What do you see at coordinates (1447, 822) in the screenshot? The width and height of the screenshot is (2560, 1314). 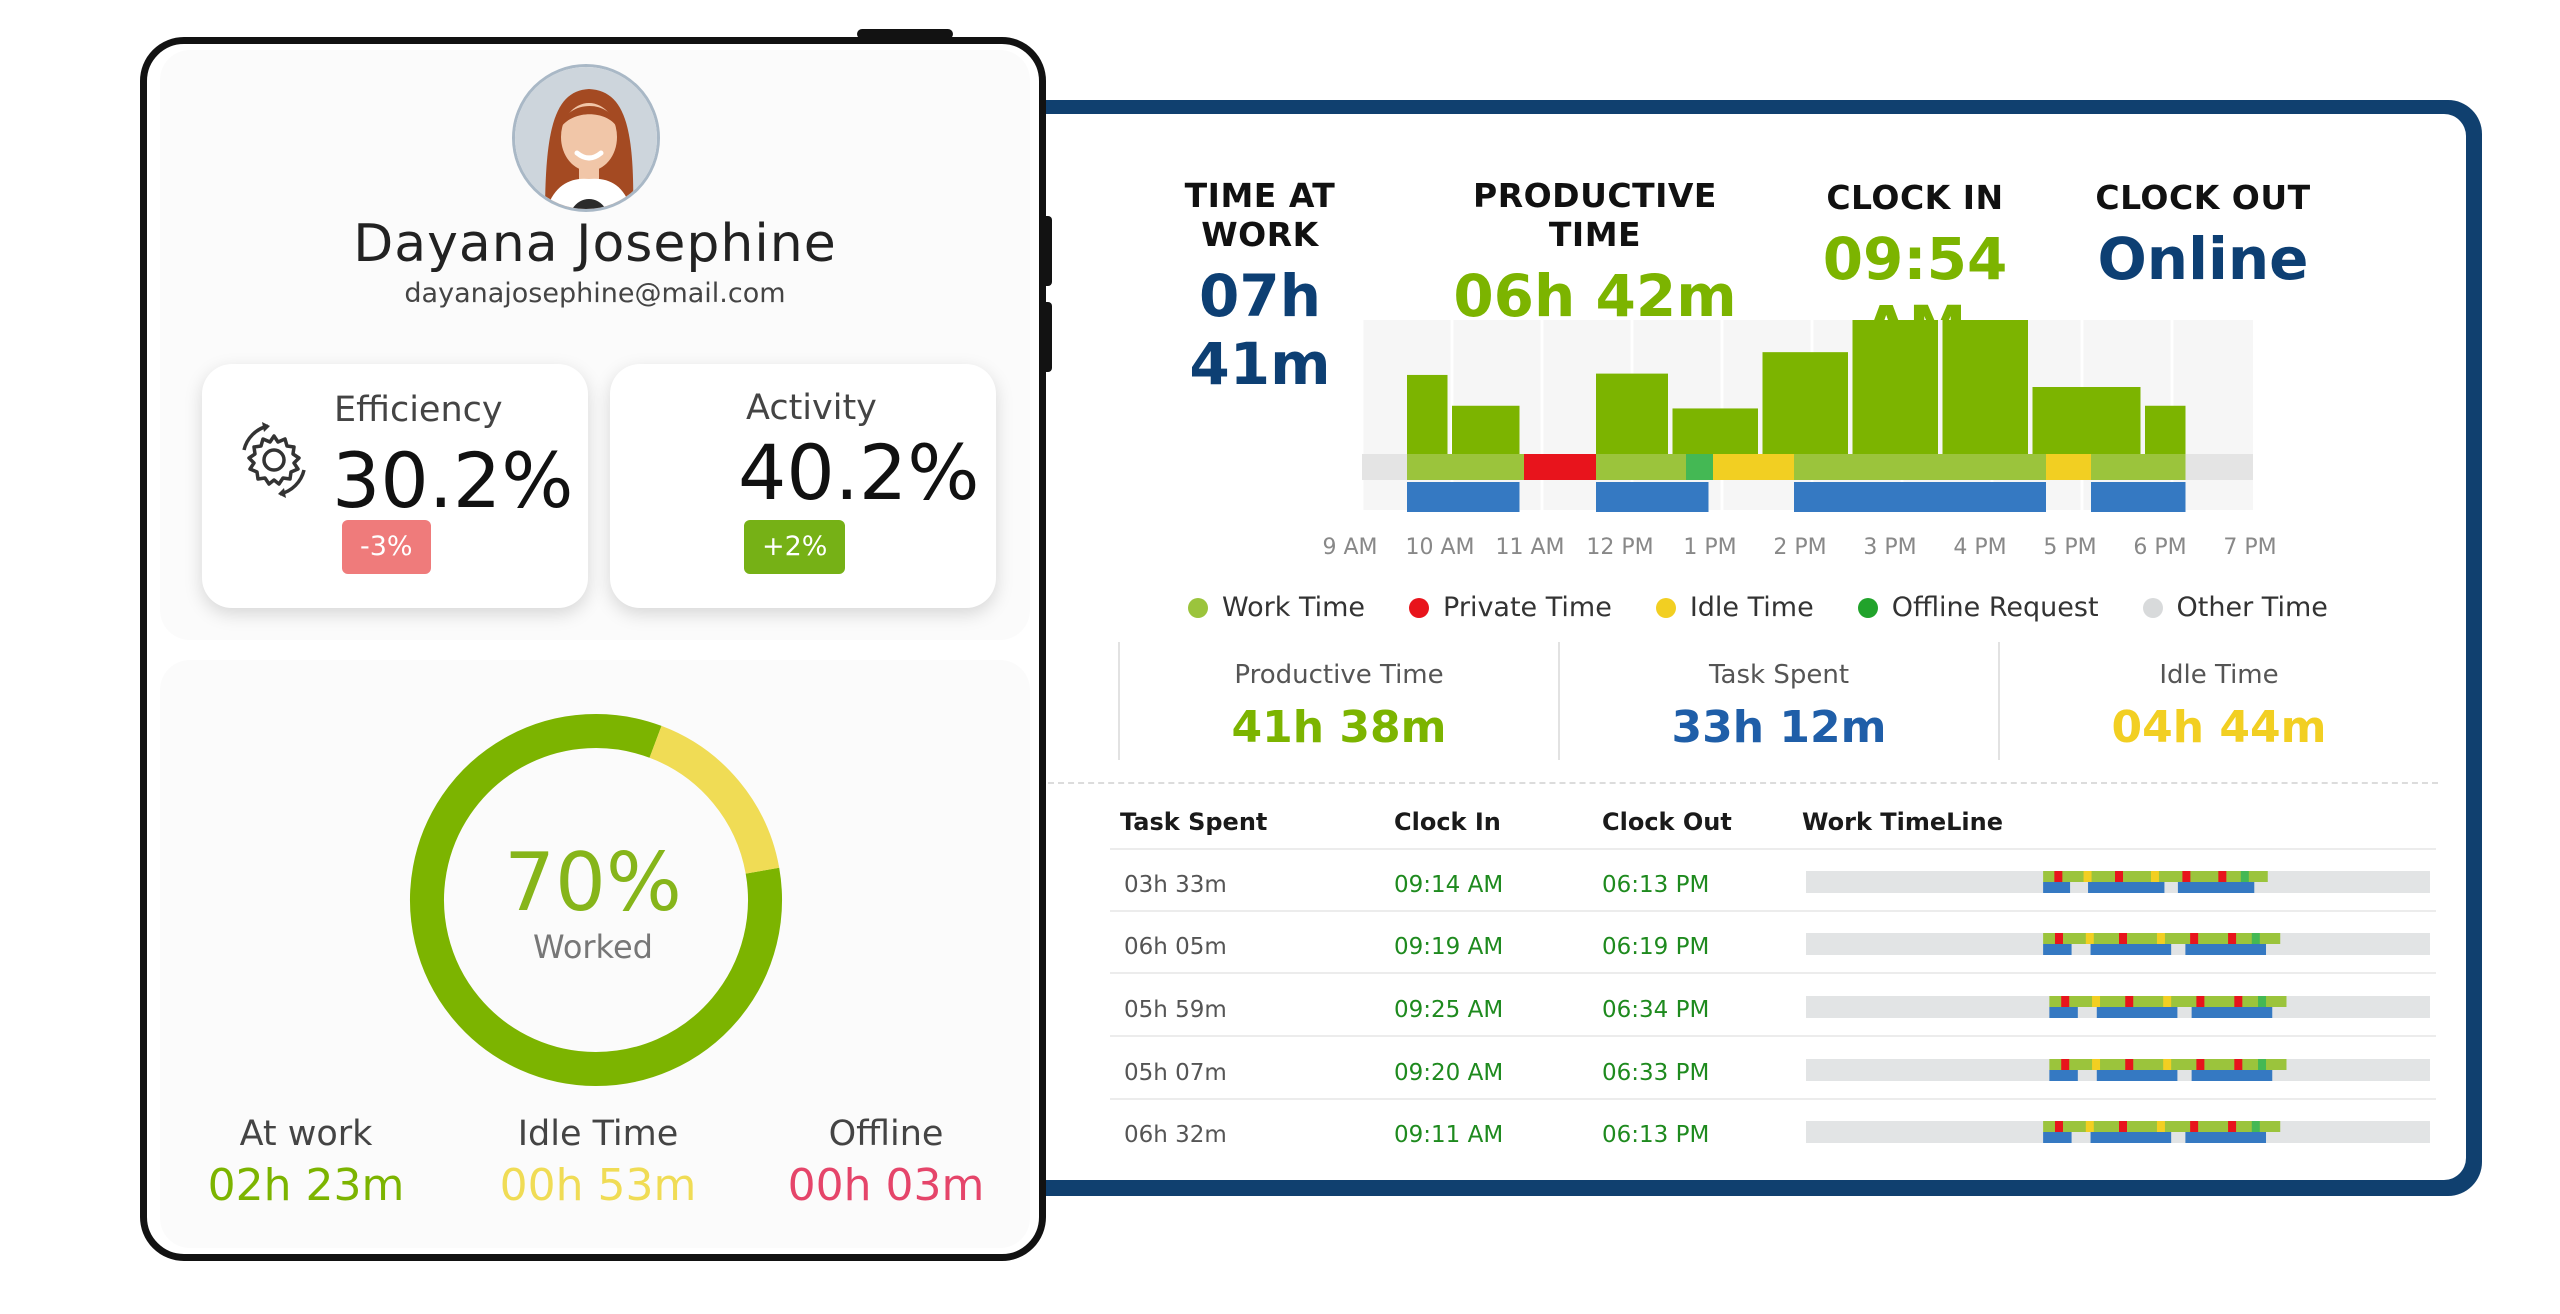 I see `table-header-clock-in: Clock In` at bounding box center [1447, 822].